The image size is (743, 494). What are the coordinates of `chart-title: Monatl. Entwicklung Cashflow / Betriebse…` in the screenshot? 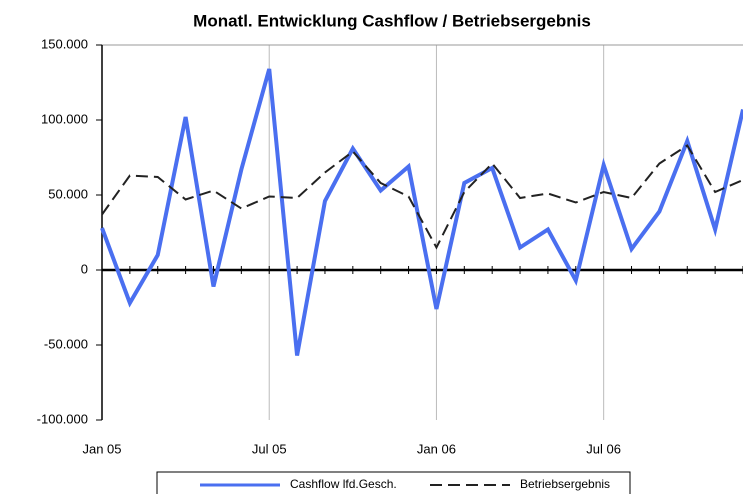 It's located at (392, 20).